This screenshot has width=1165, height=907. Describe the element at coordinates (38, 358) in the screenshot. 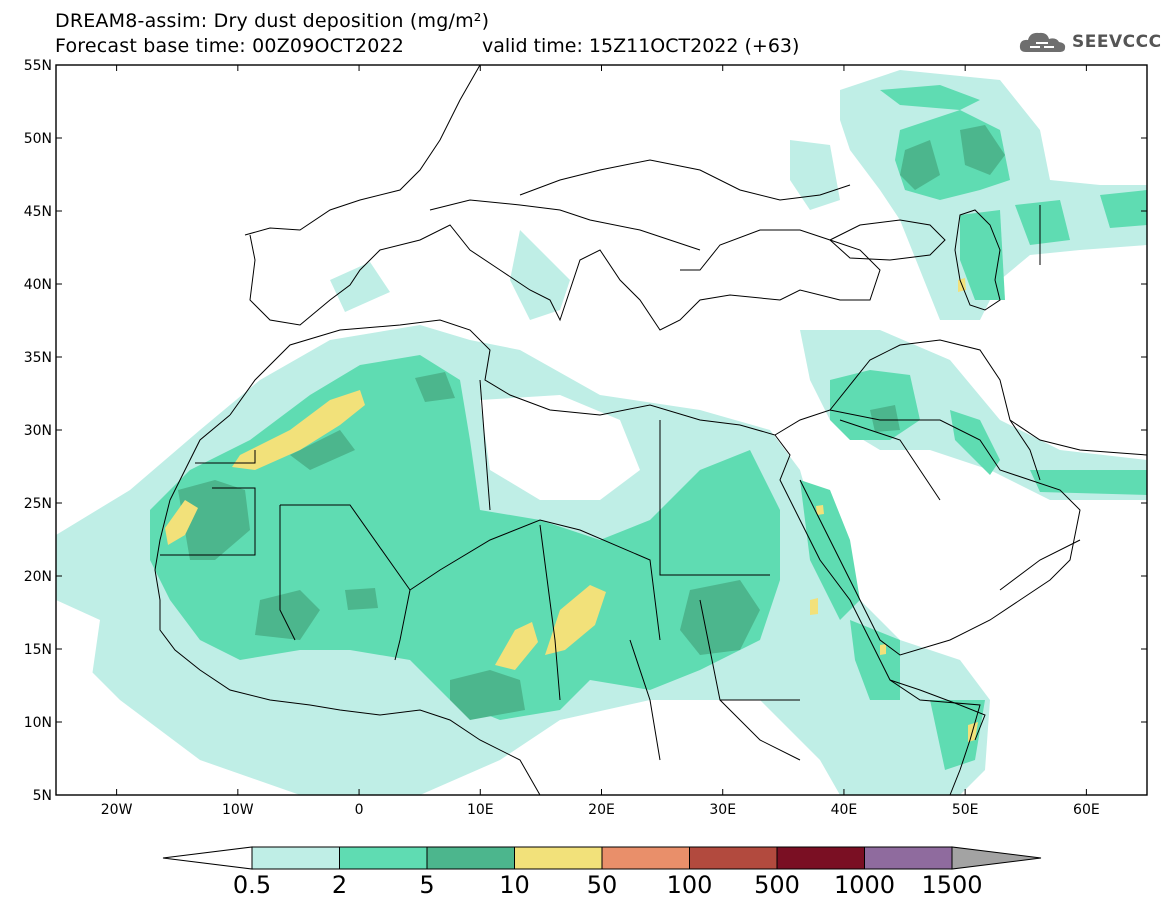

I see `lat-tick-label: 35N` at that location.